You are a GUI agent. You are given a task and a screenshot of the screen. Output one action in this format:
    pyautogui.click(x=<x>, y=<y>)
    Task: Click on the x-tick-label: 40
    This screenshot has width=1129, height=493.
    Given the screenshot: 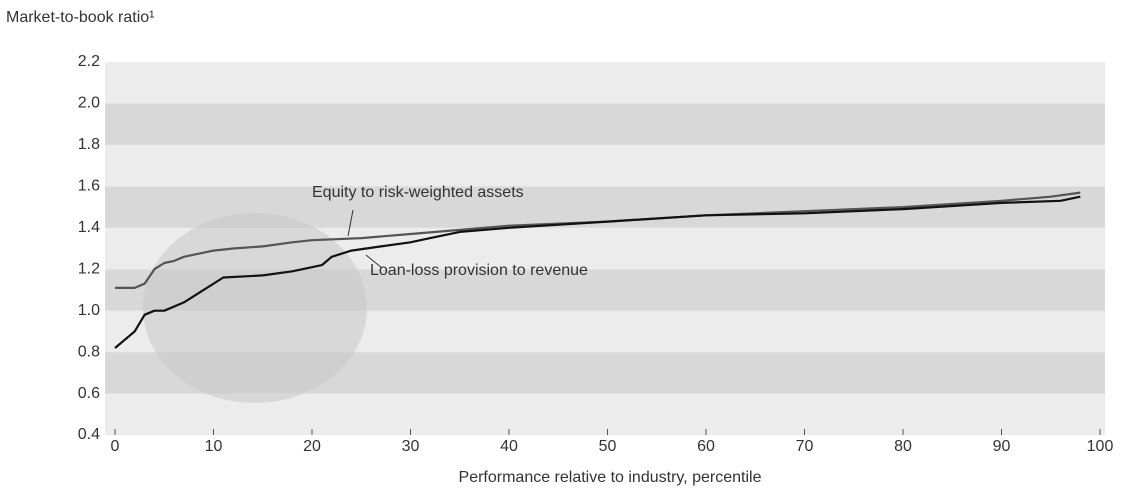 What is the action you would take?
    pyautogui.click(x=509, y=446)
    